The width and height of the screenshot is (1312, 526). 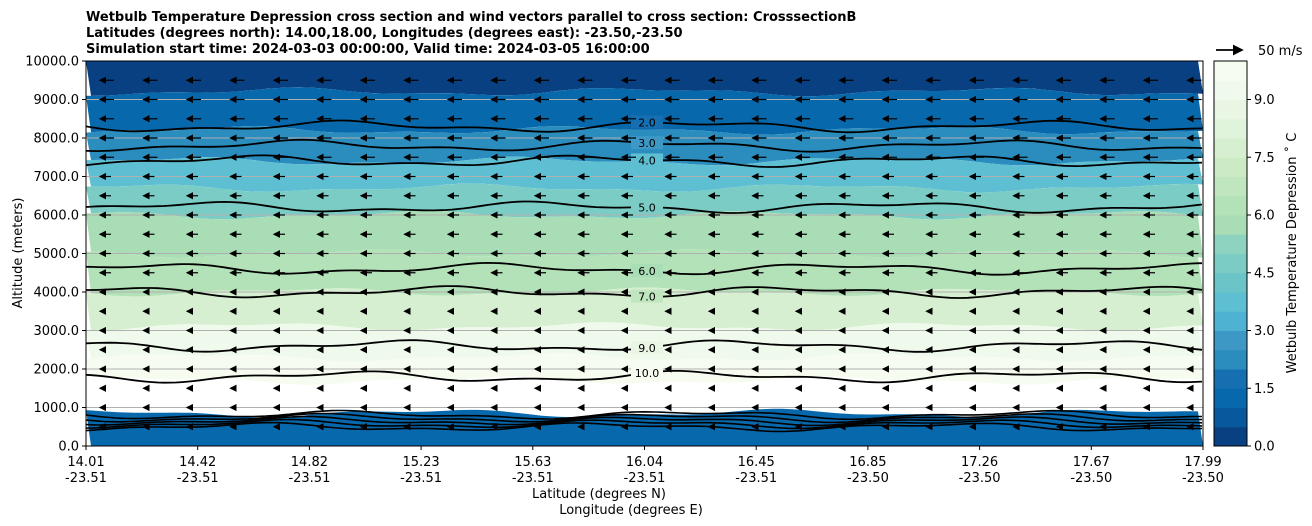 I want to click on x-tick-label-lat-7: 16.85, so click(x=867, y=462).